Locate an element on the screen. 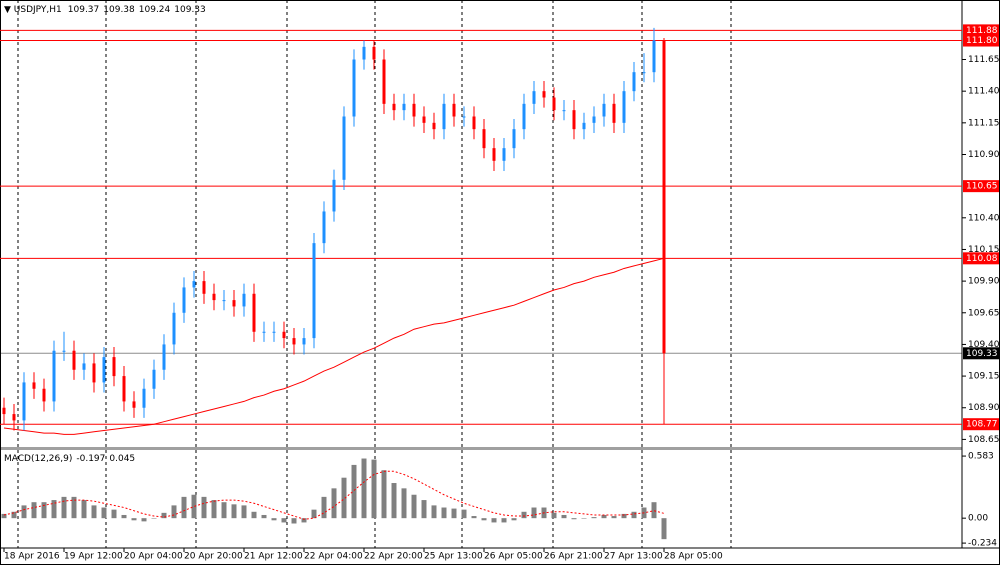 This screenshot has height=565, width=1000. y-tick-label: 110.15 is located at coordinates (984, 250).